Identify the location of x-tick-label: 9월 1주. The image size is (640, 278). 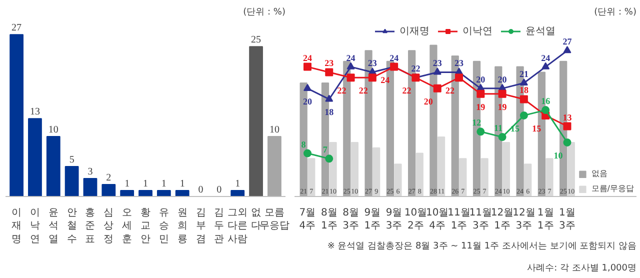
(372, 220).